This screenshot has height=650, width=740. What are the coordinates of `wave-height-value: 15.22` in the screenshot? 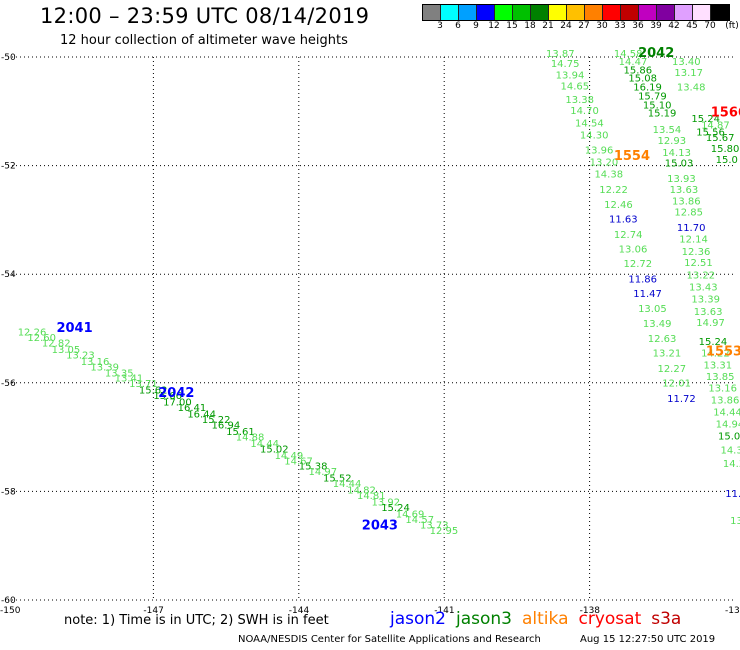 It's located at (216, 420).